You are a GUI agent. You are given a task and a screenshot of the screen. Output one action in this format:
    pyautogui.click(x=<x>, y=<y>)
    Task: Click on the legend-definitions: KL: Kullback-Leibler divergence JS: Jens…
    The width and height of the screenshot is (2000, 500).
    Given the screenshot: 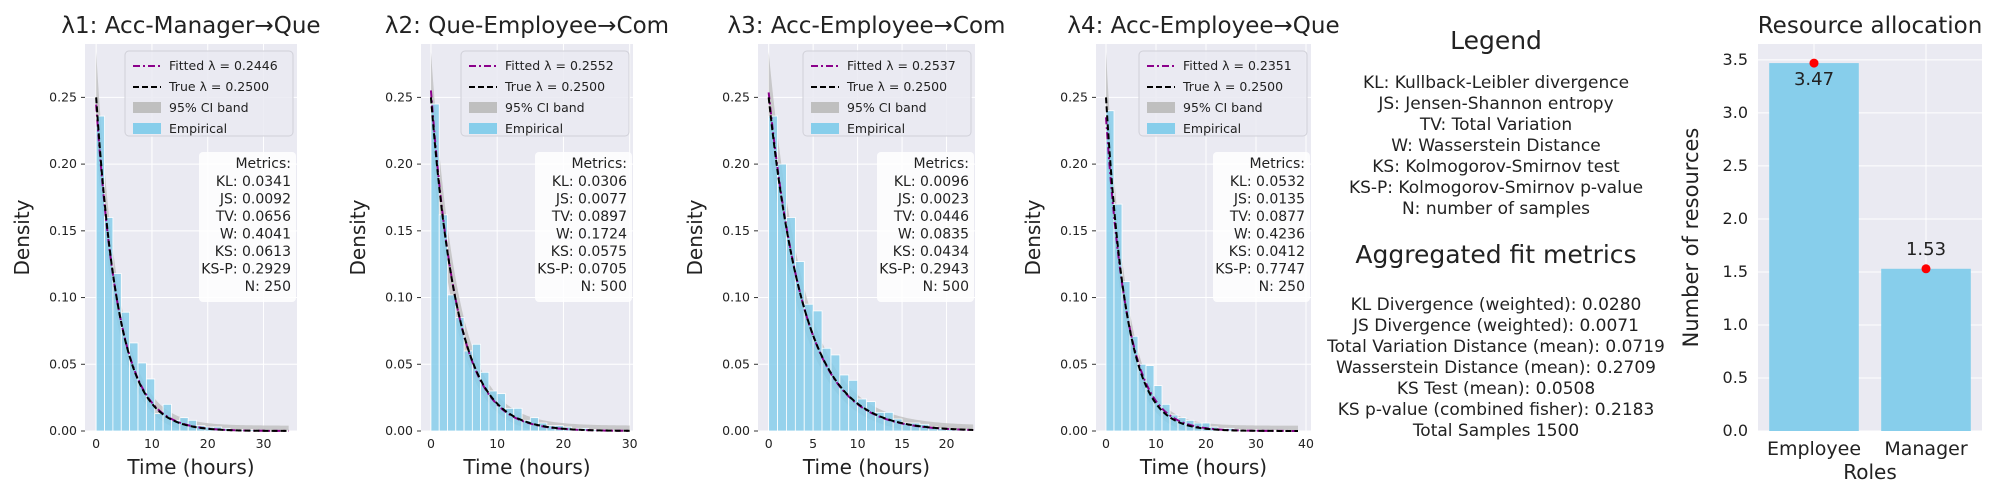 What is the action you would take?
    pyautogui.click(x=1496, y=146)
    